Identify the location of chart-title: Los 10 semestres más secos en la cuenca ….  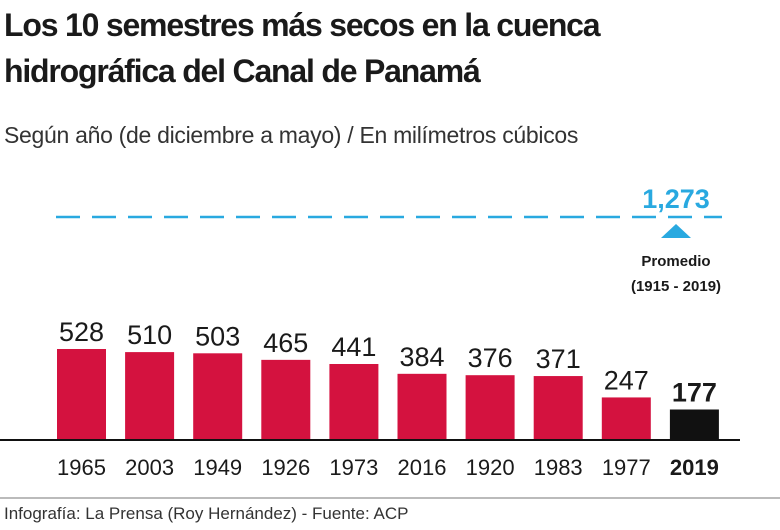
(302, 48).